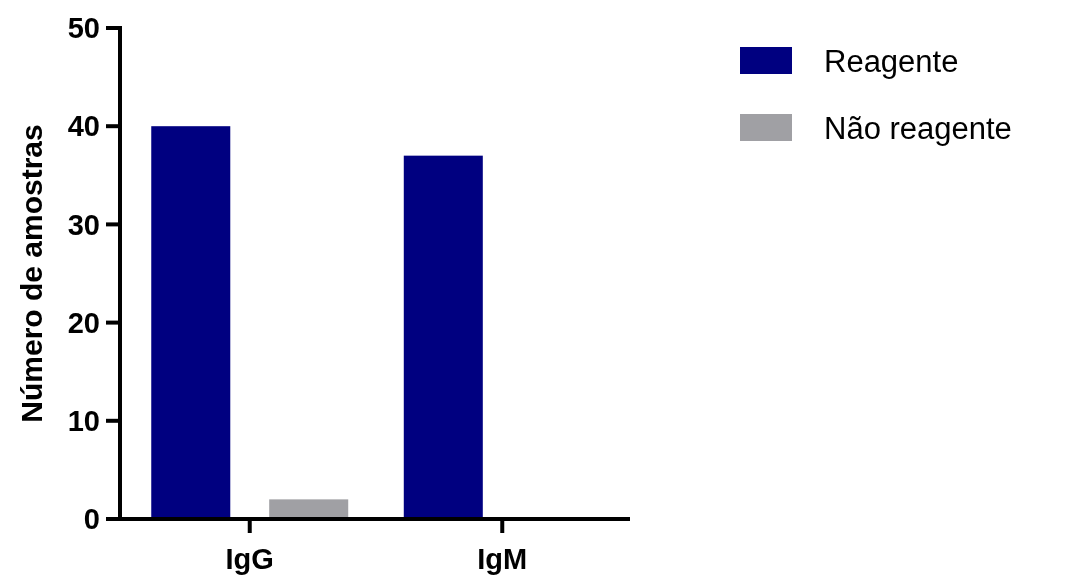 The image size is (1071, 588). Describe the element at coordinates (502, 559) in the screenshot. I see `x-tick-label: IgM` at that location.